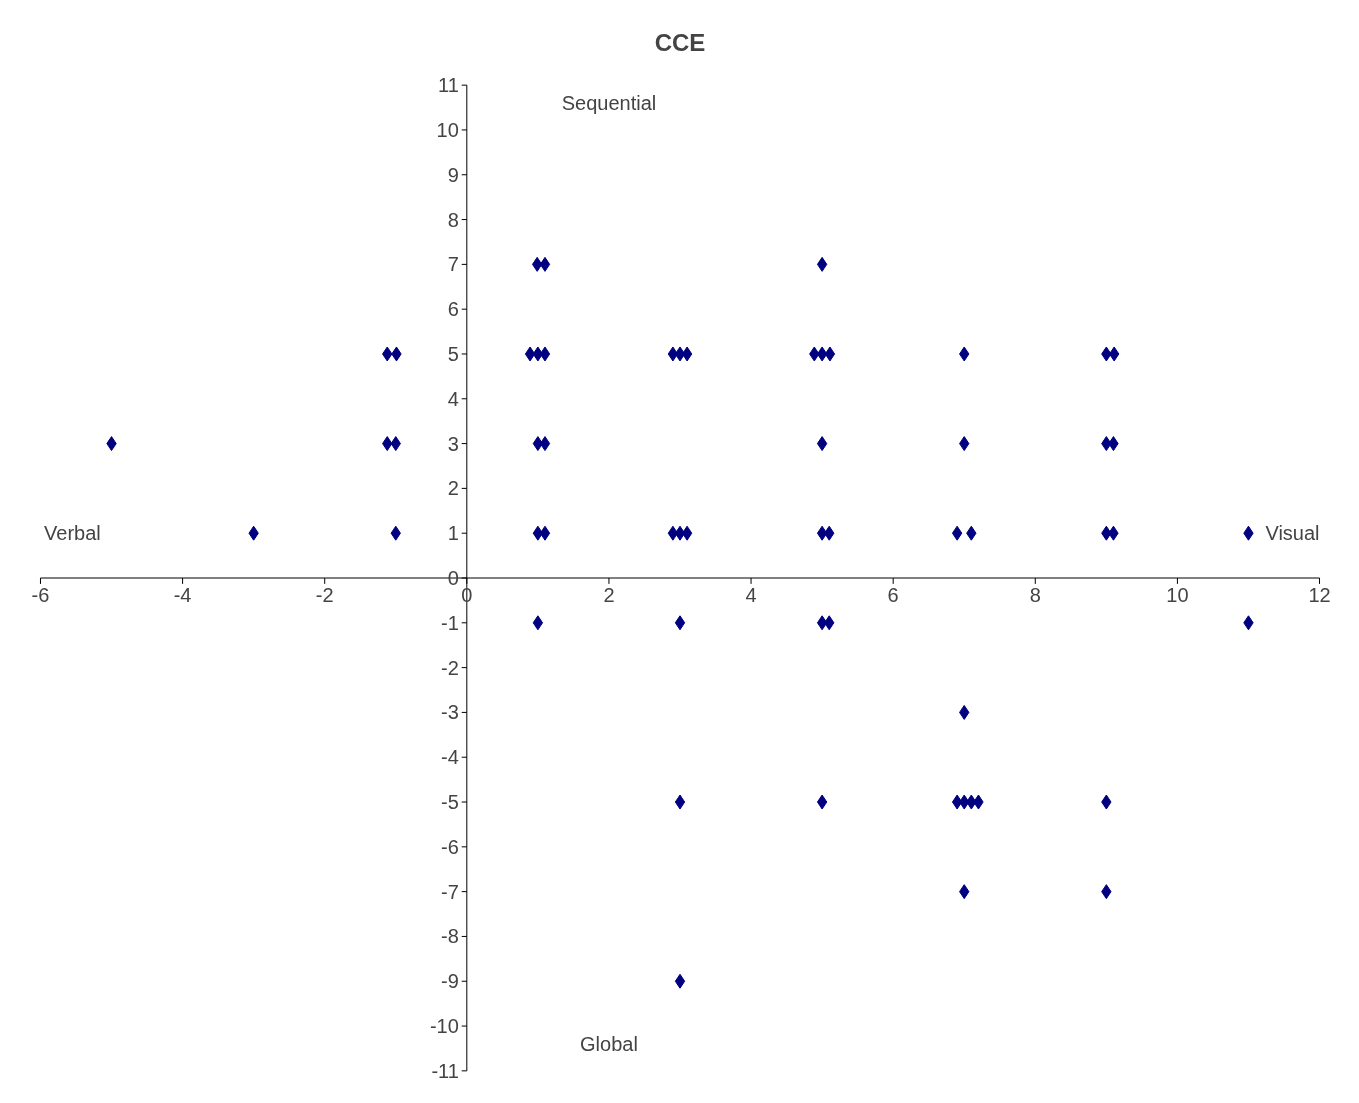 The image size is (1359, 1103). What do you see at coordinates (450, 757) in the screenshot?
I see `y-tick-label: -4` at bounding box center [450, 757].